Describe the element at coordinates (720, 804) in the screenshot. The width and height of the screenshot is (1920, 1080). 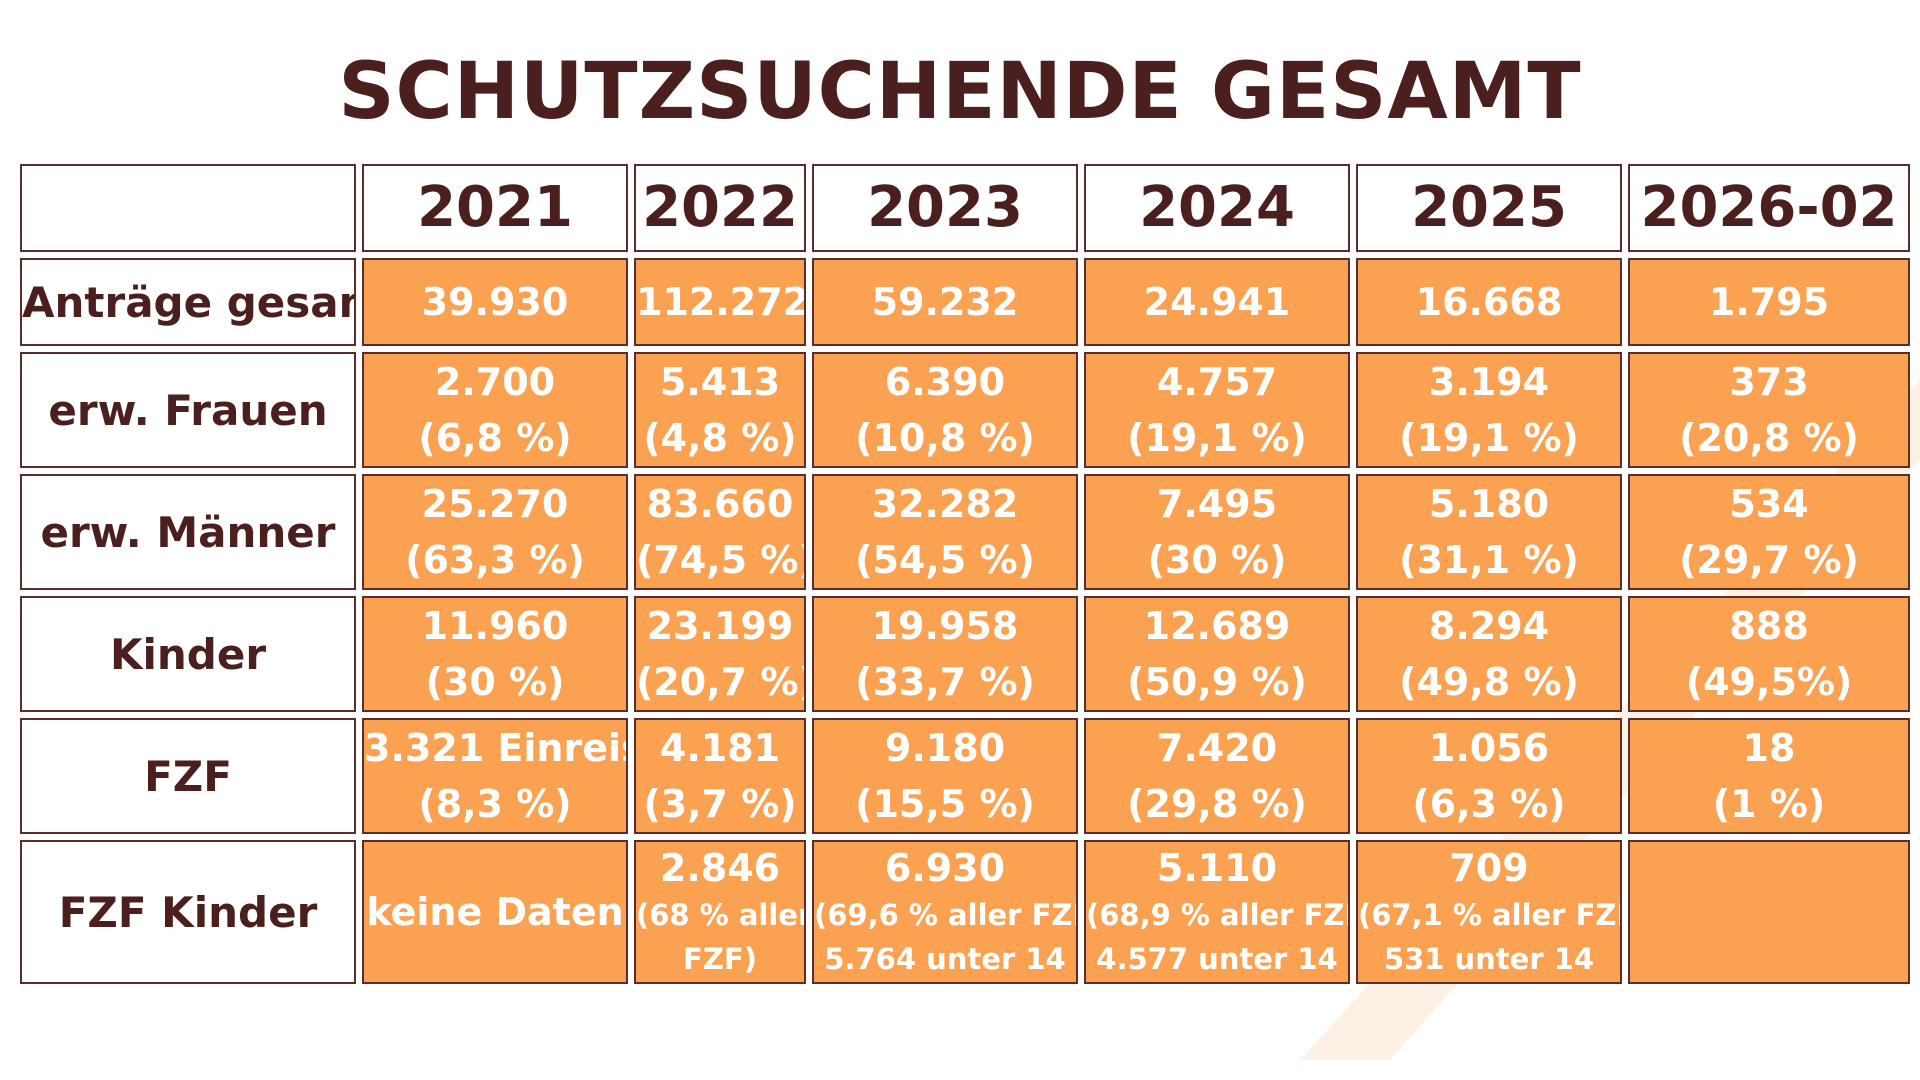
I see `cell-subvalue: (3,7 %)` at that location.